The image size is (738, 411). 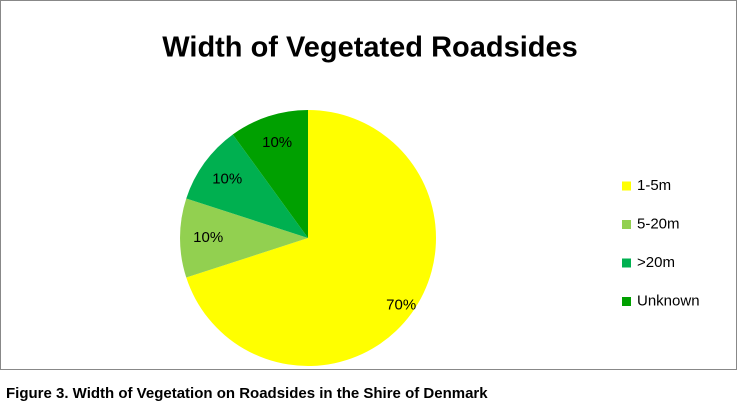 What do you see at coordinates (668, 300) in the screenshot?
I see `legend-label: Unknown` at bounding box center [668, 300].